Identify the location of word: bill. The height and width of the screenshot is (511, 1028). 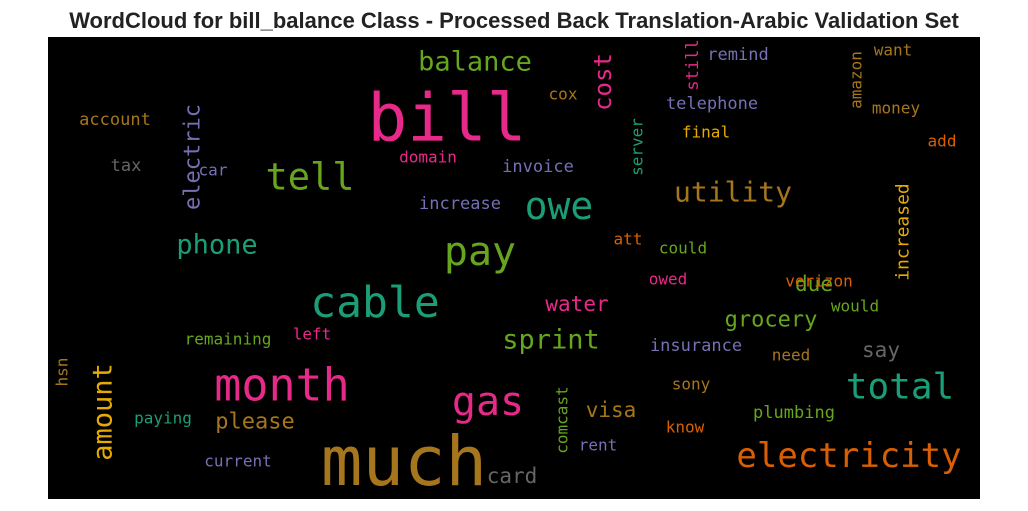
(447, 118).